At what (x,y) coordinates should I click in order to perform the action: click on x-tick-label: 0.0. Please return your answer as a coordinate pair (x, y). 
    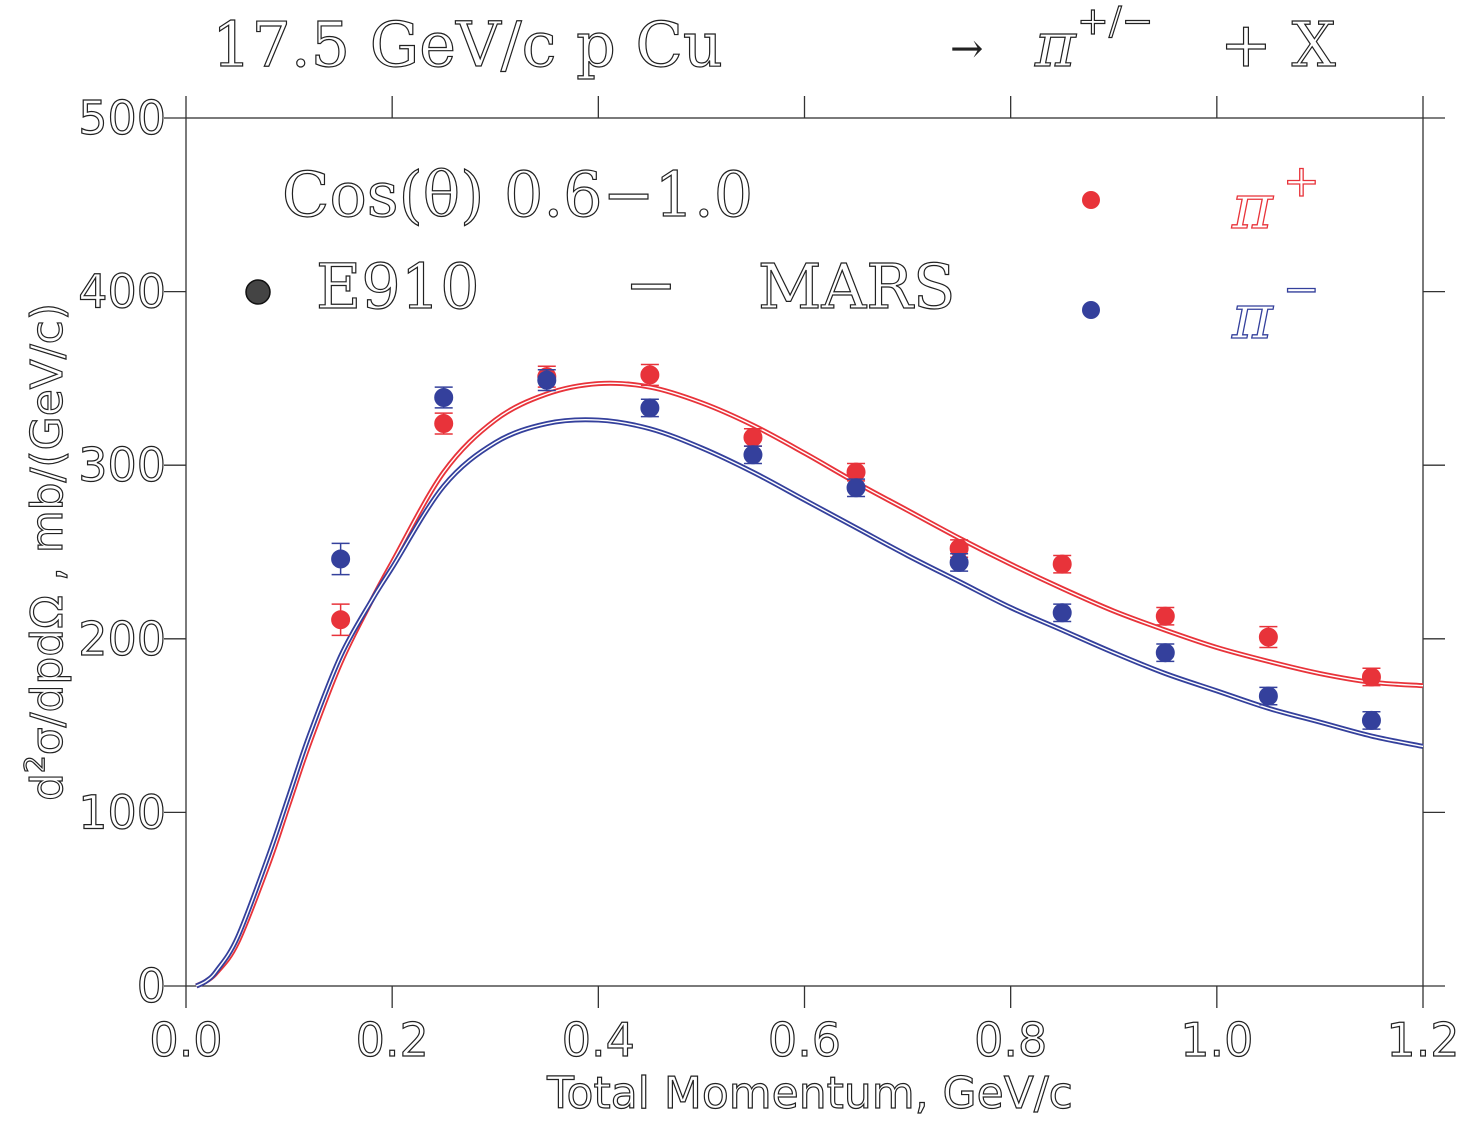
    Looking at the image, I should click on (185, 1040).